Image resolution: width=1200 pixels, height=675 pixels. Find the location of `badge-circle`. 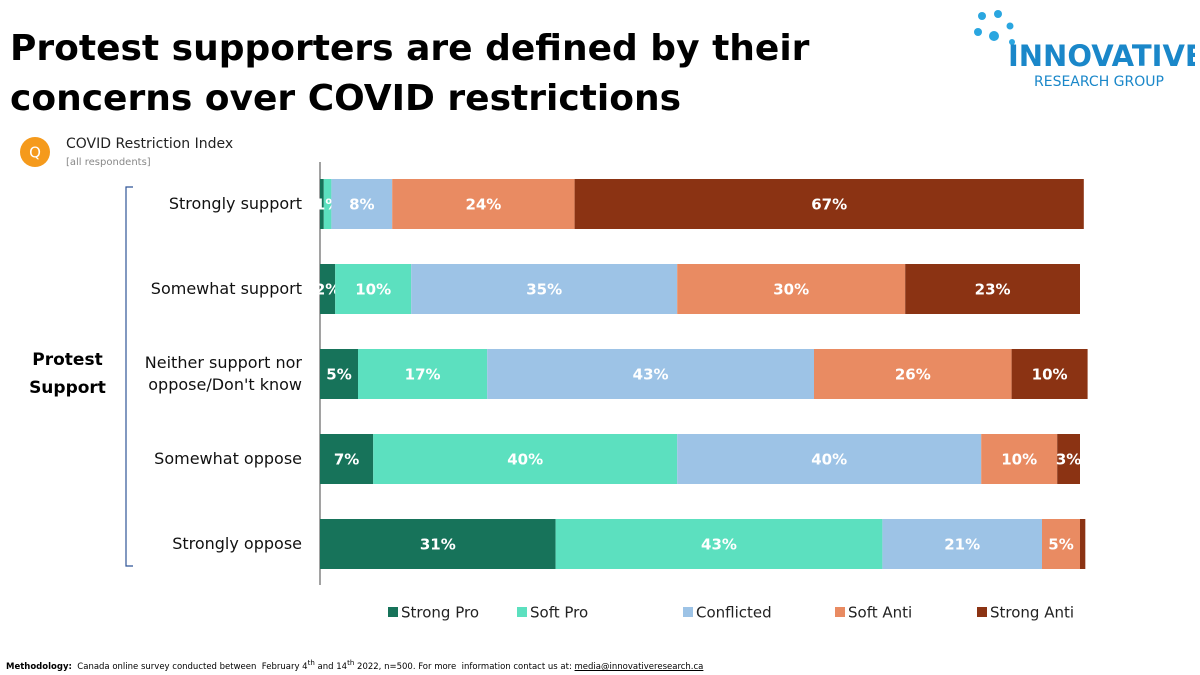

badge-circle is located at coordinates (35, 152).